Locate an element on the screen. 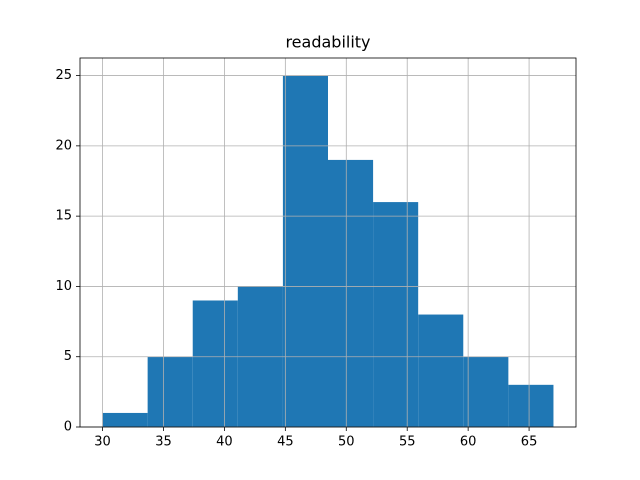  y-tick-label: 0 is located at coordinates (68, 427).